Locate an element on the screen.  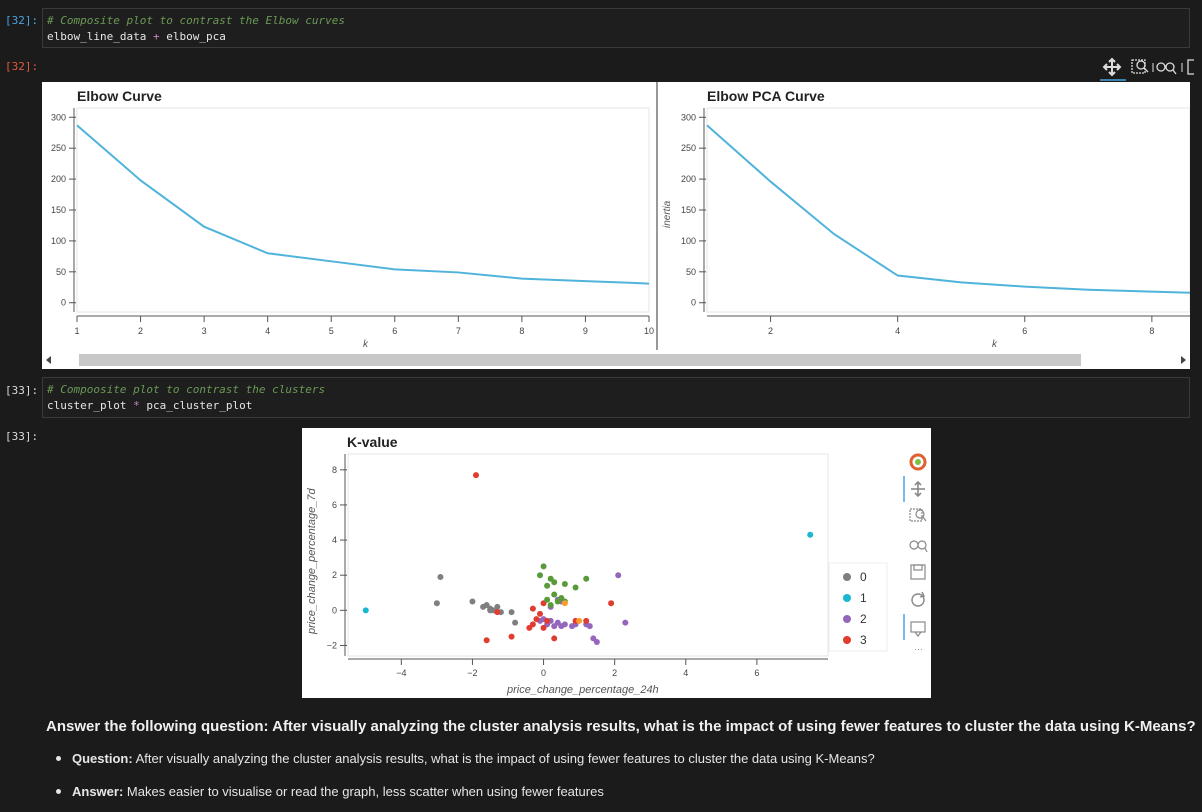
elbow-pca-ytick-label: 150 is located at coordinates (688, 210).